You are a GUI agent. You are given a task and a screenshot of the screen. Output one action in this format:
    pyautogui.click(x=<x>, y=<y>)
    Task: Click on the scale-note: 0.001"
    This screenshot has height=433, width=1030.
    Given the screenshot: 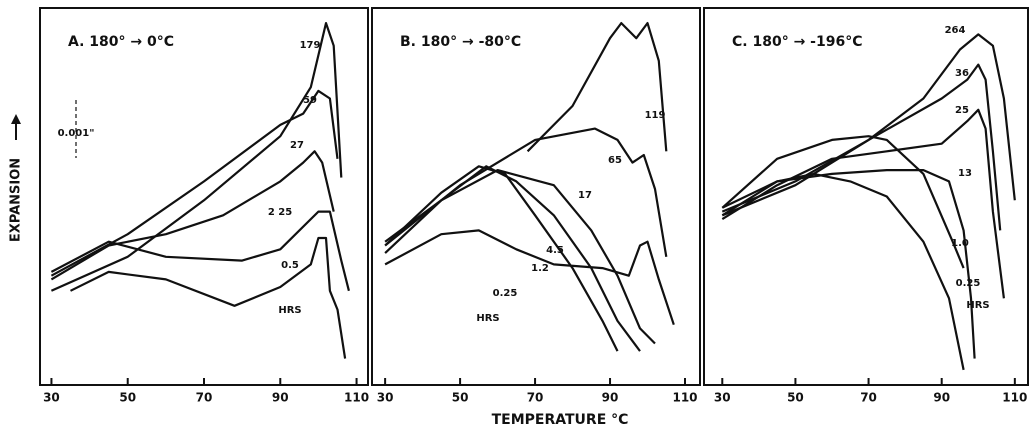 What is the action you would take?
    pyautogui.click(x=76, y=133)
    